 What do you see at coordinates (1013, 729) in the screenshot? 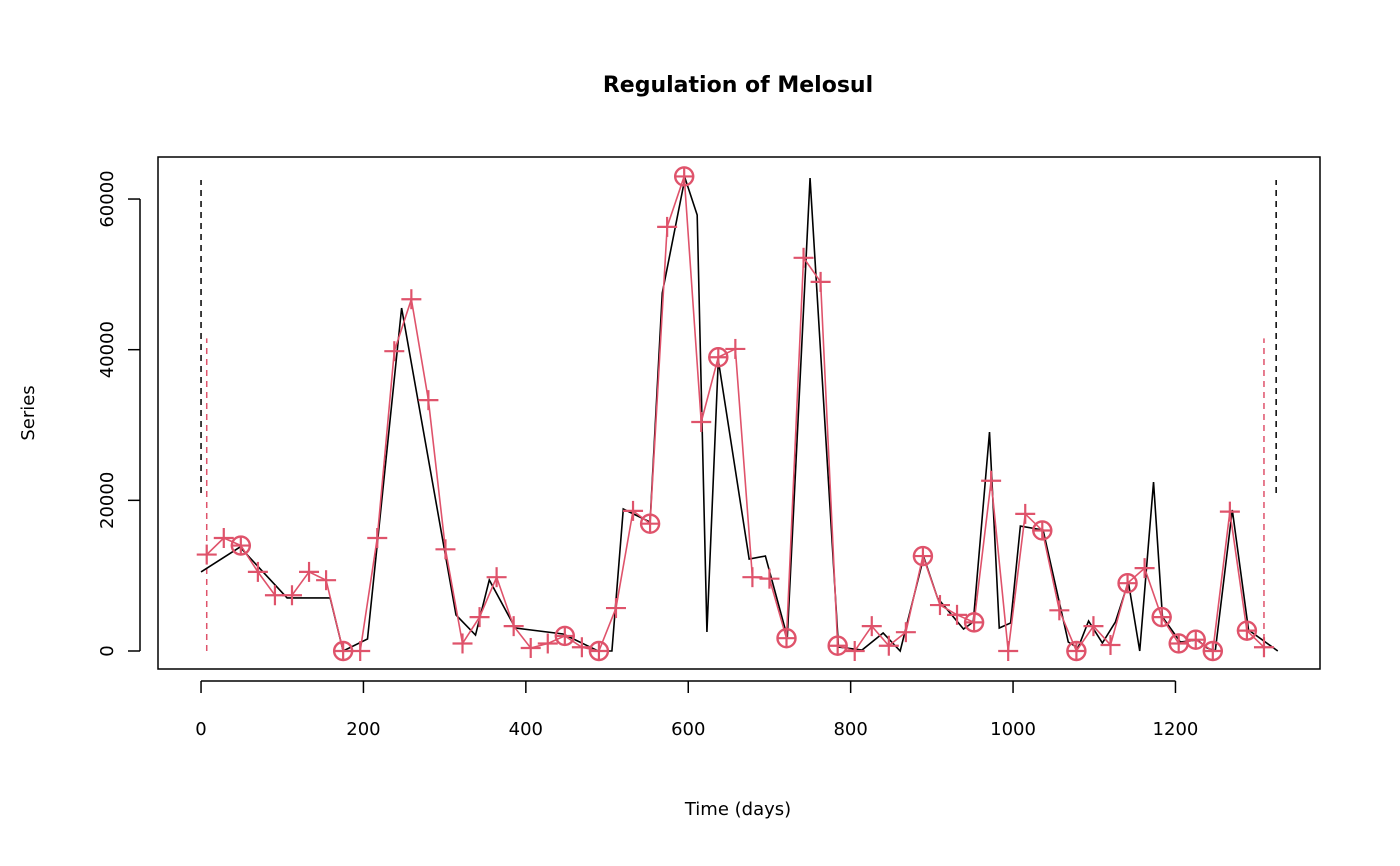
I see `x-tick-label: 1000` at bounding box center [1013, 729].